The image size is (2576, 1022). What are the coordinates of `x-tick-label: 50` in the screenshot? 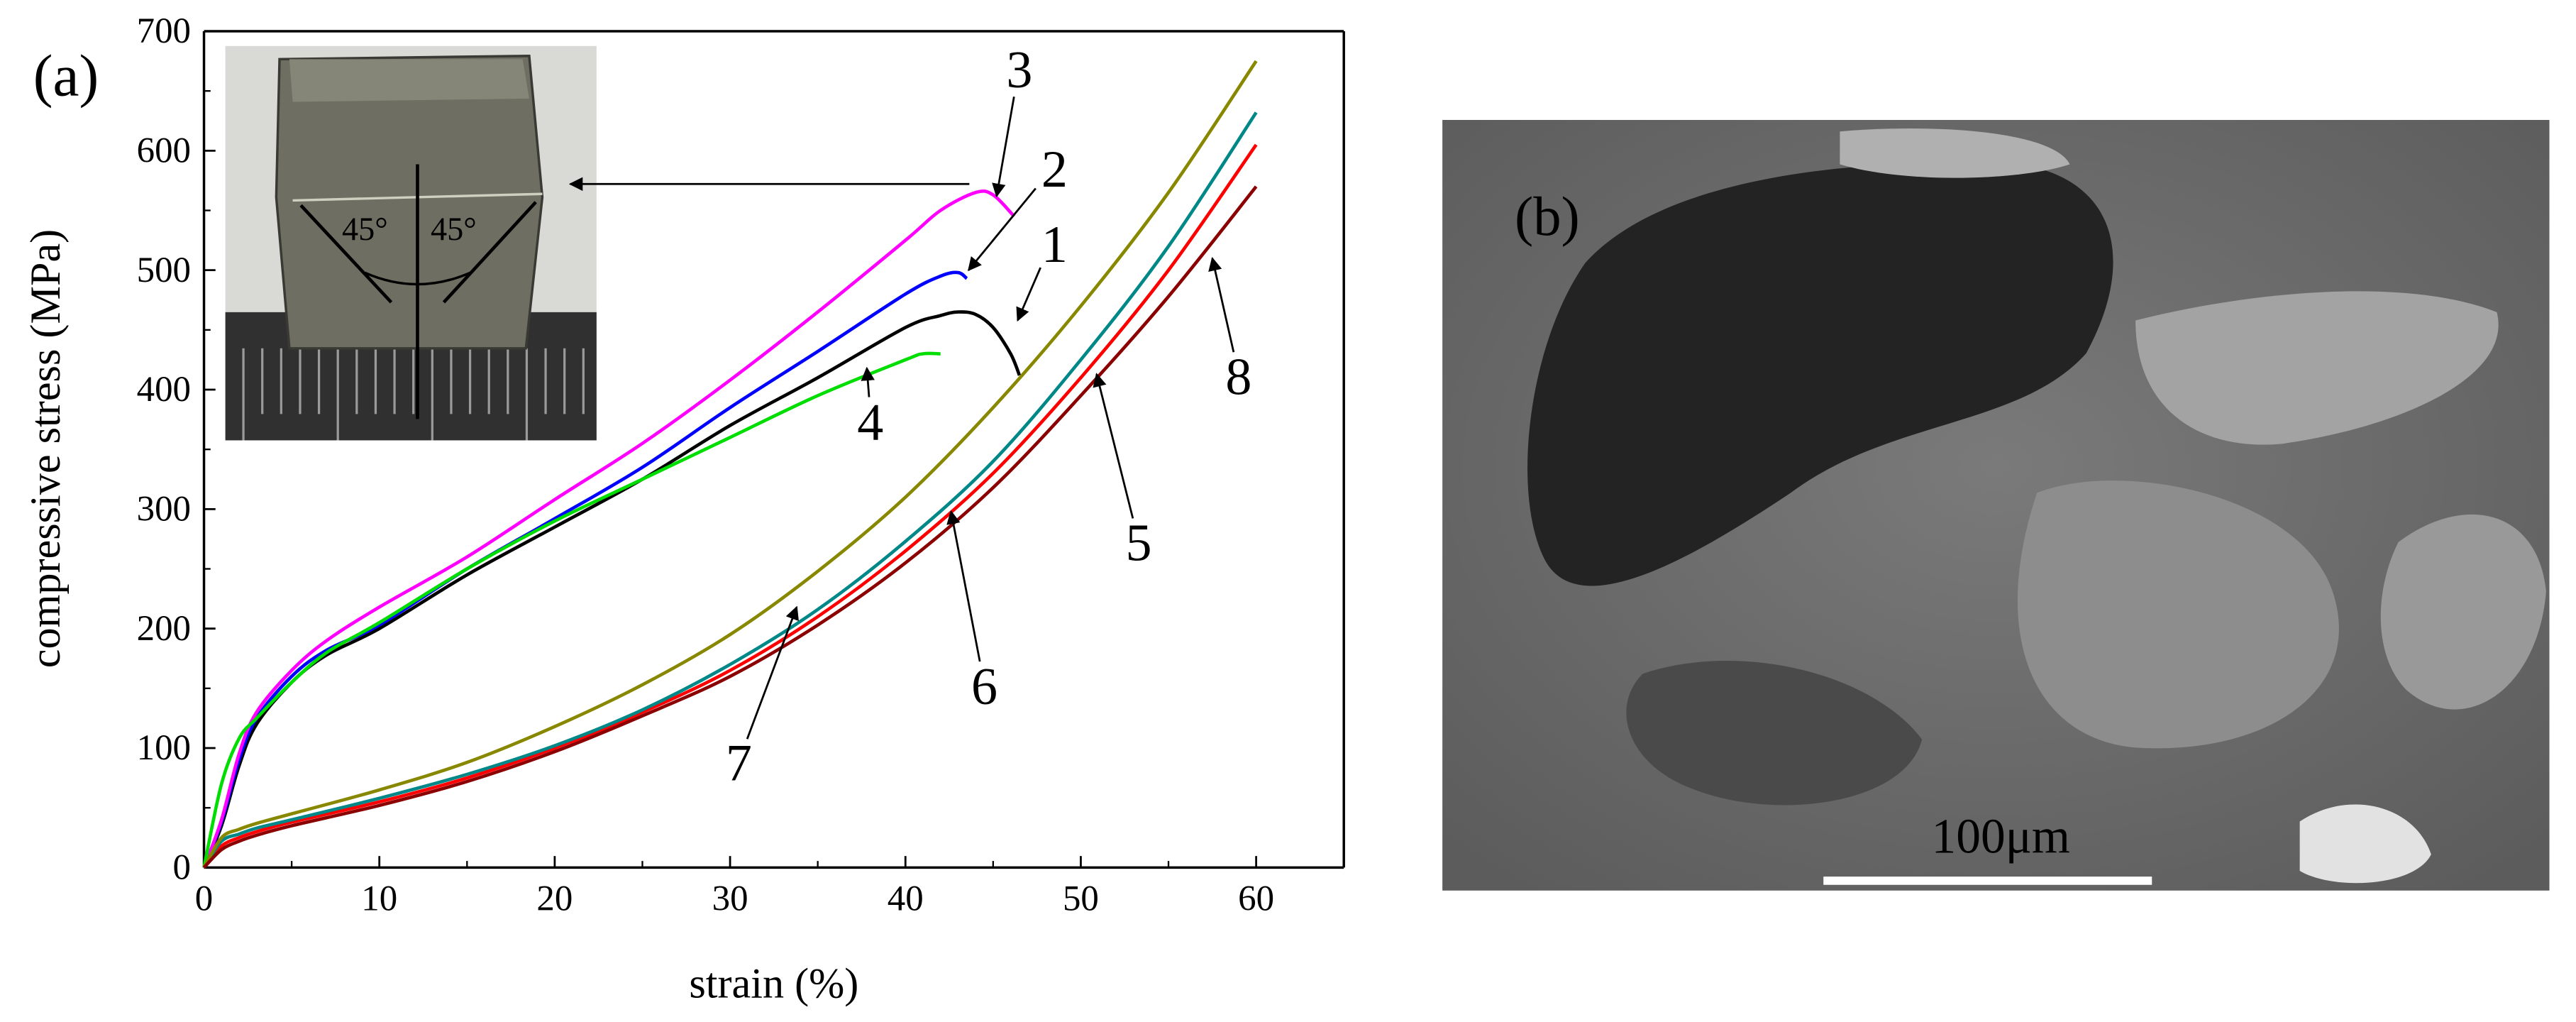 It's located at (1081, 899).